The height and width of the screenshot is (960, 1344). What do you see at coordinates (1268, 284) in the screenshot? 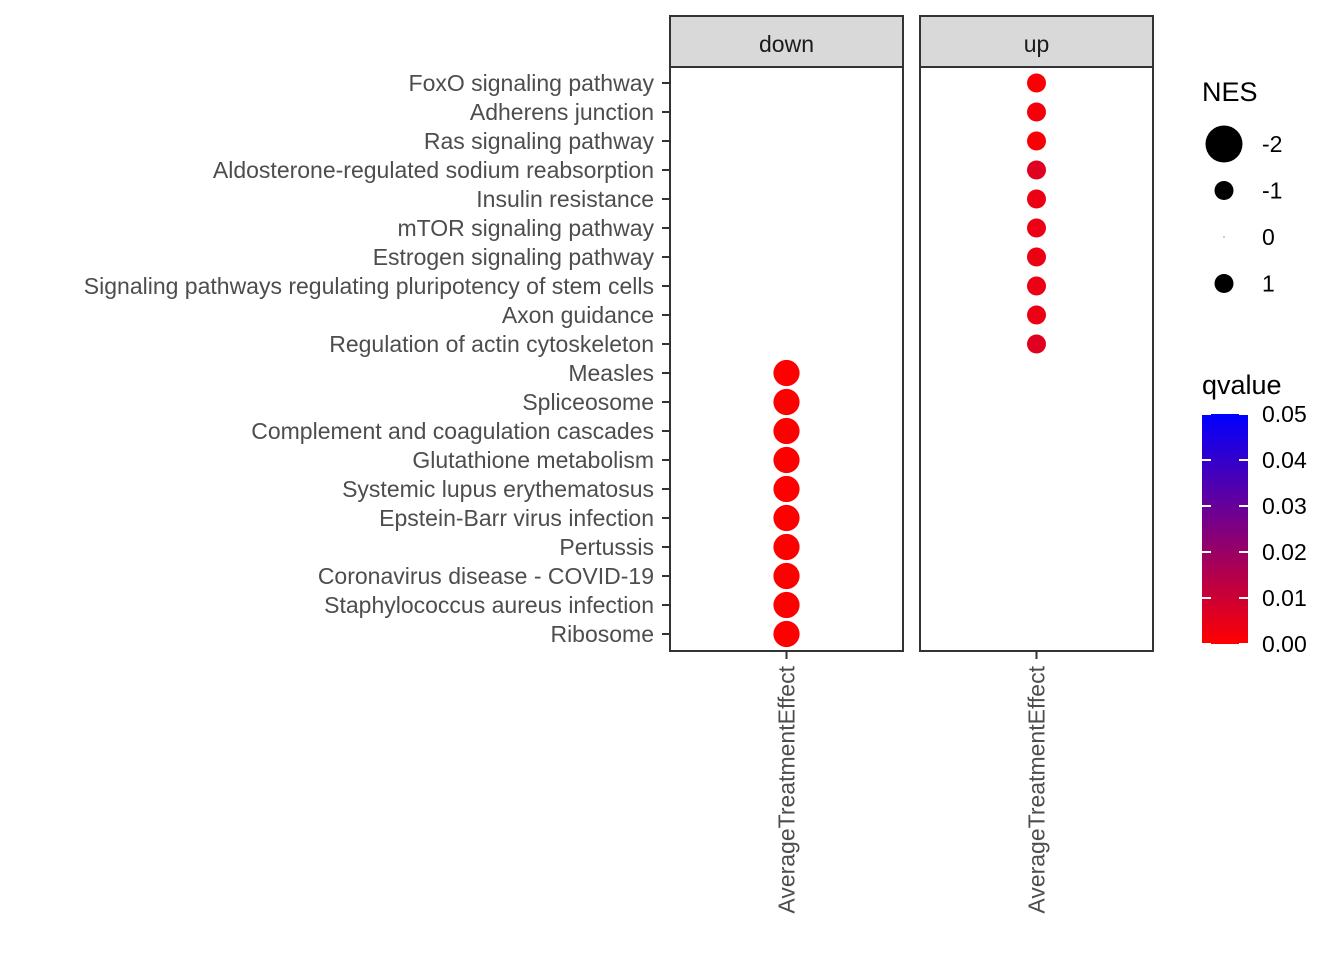
I see `legend-size-label: 1` at bounding box center [1268, 284].